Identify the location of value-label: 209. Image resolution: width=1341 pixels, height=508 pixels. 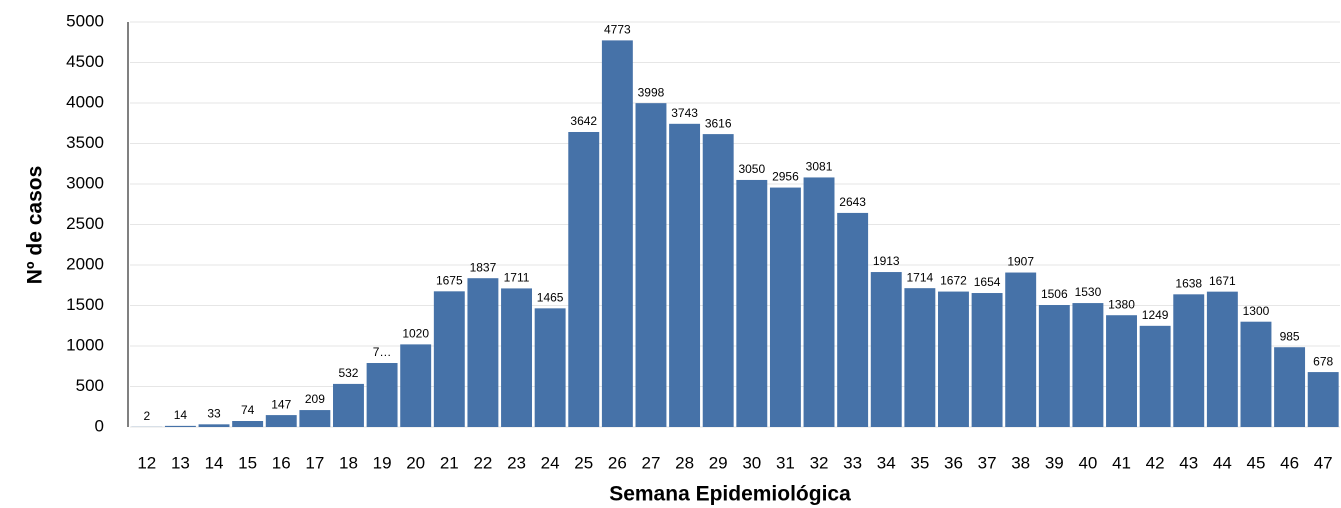
(315, 399).